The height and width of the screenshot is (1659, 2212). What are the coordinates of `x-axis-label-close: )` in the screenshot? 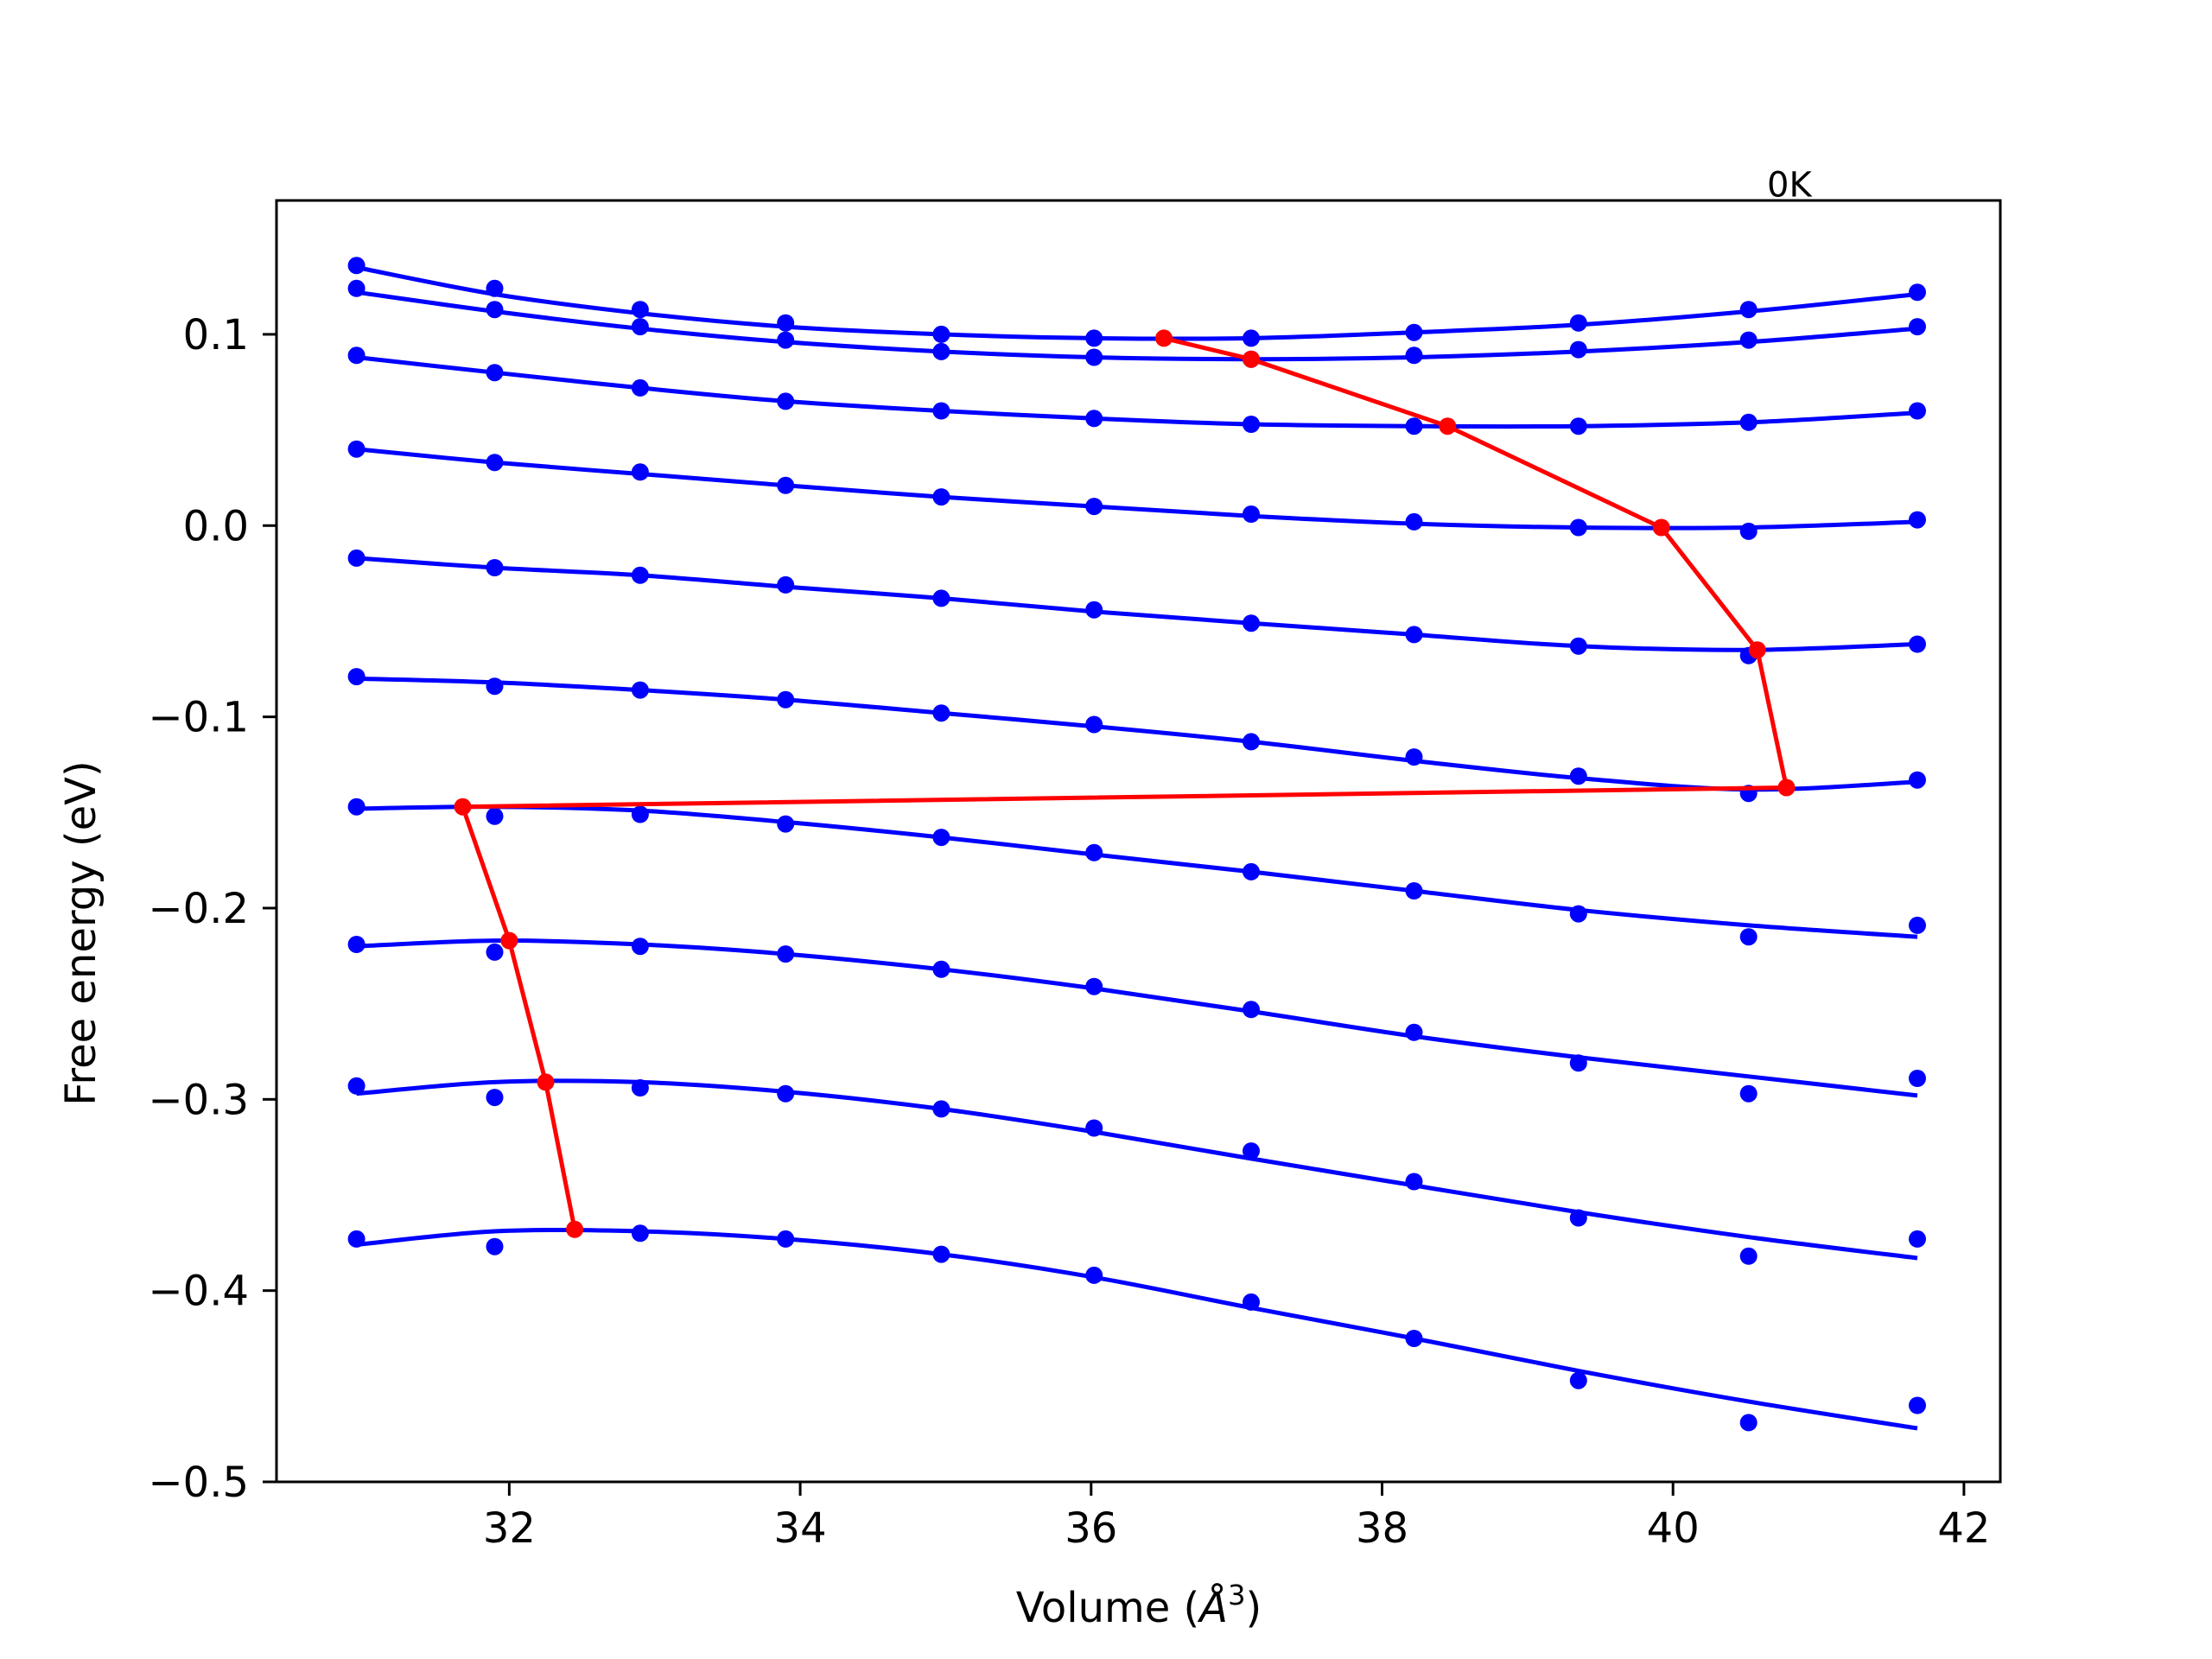 It's located at (1253, 1608).